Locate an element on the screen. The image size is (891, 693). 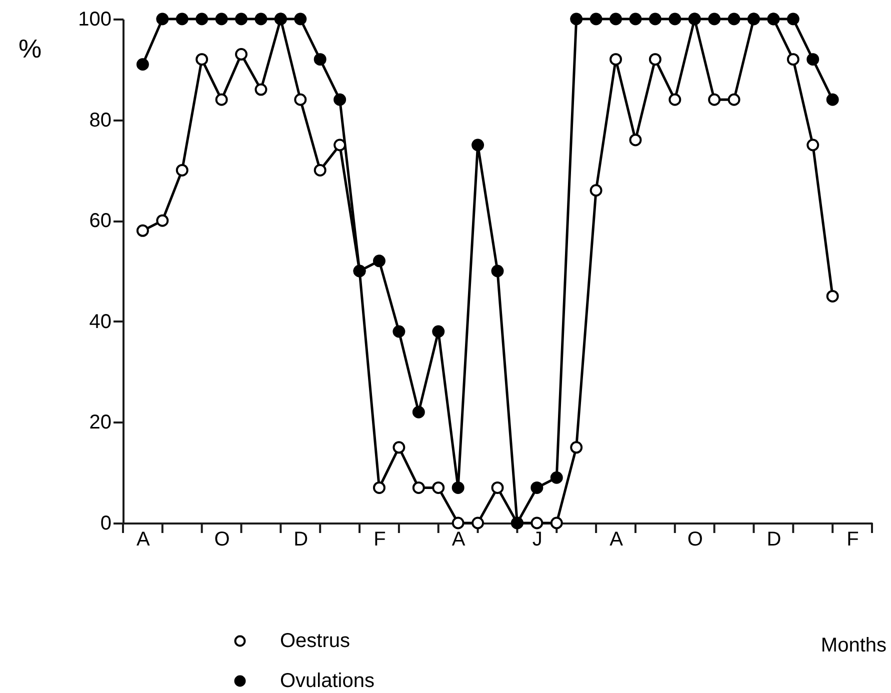
legend-label: Oestrus is located at coordinates (315, 641).